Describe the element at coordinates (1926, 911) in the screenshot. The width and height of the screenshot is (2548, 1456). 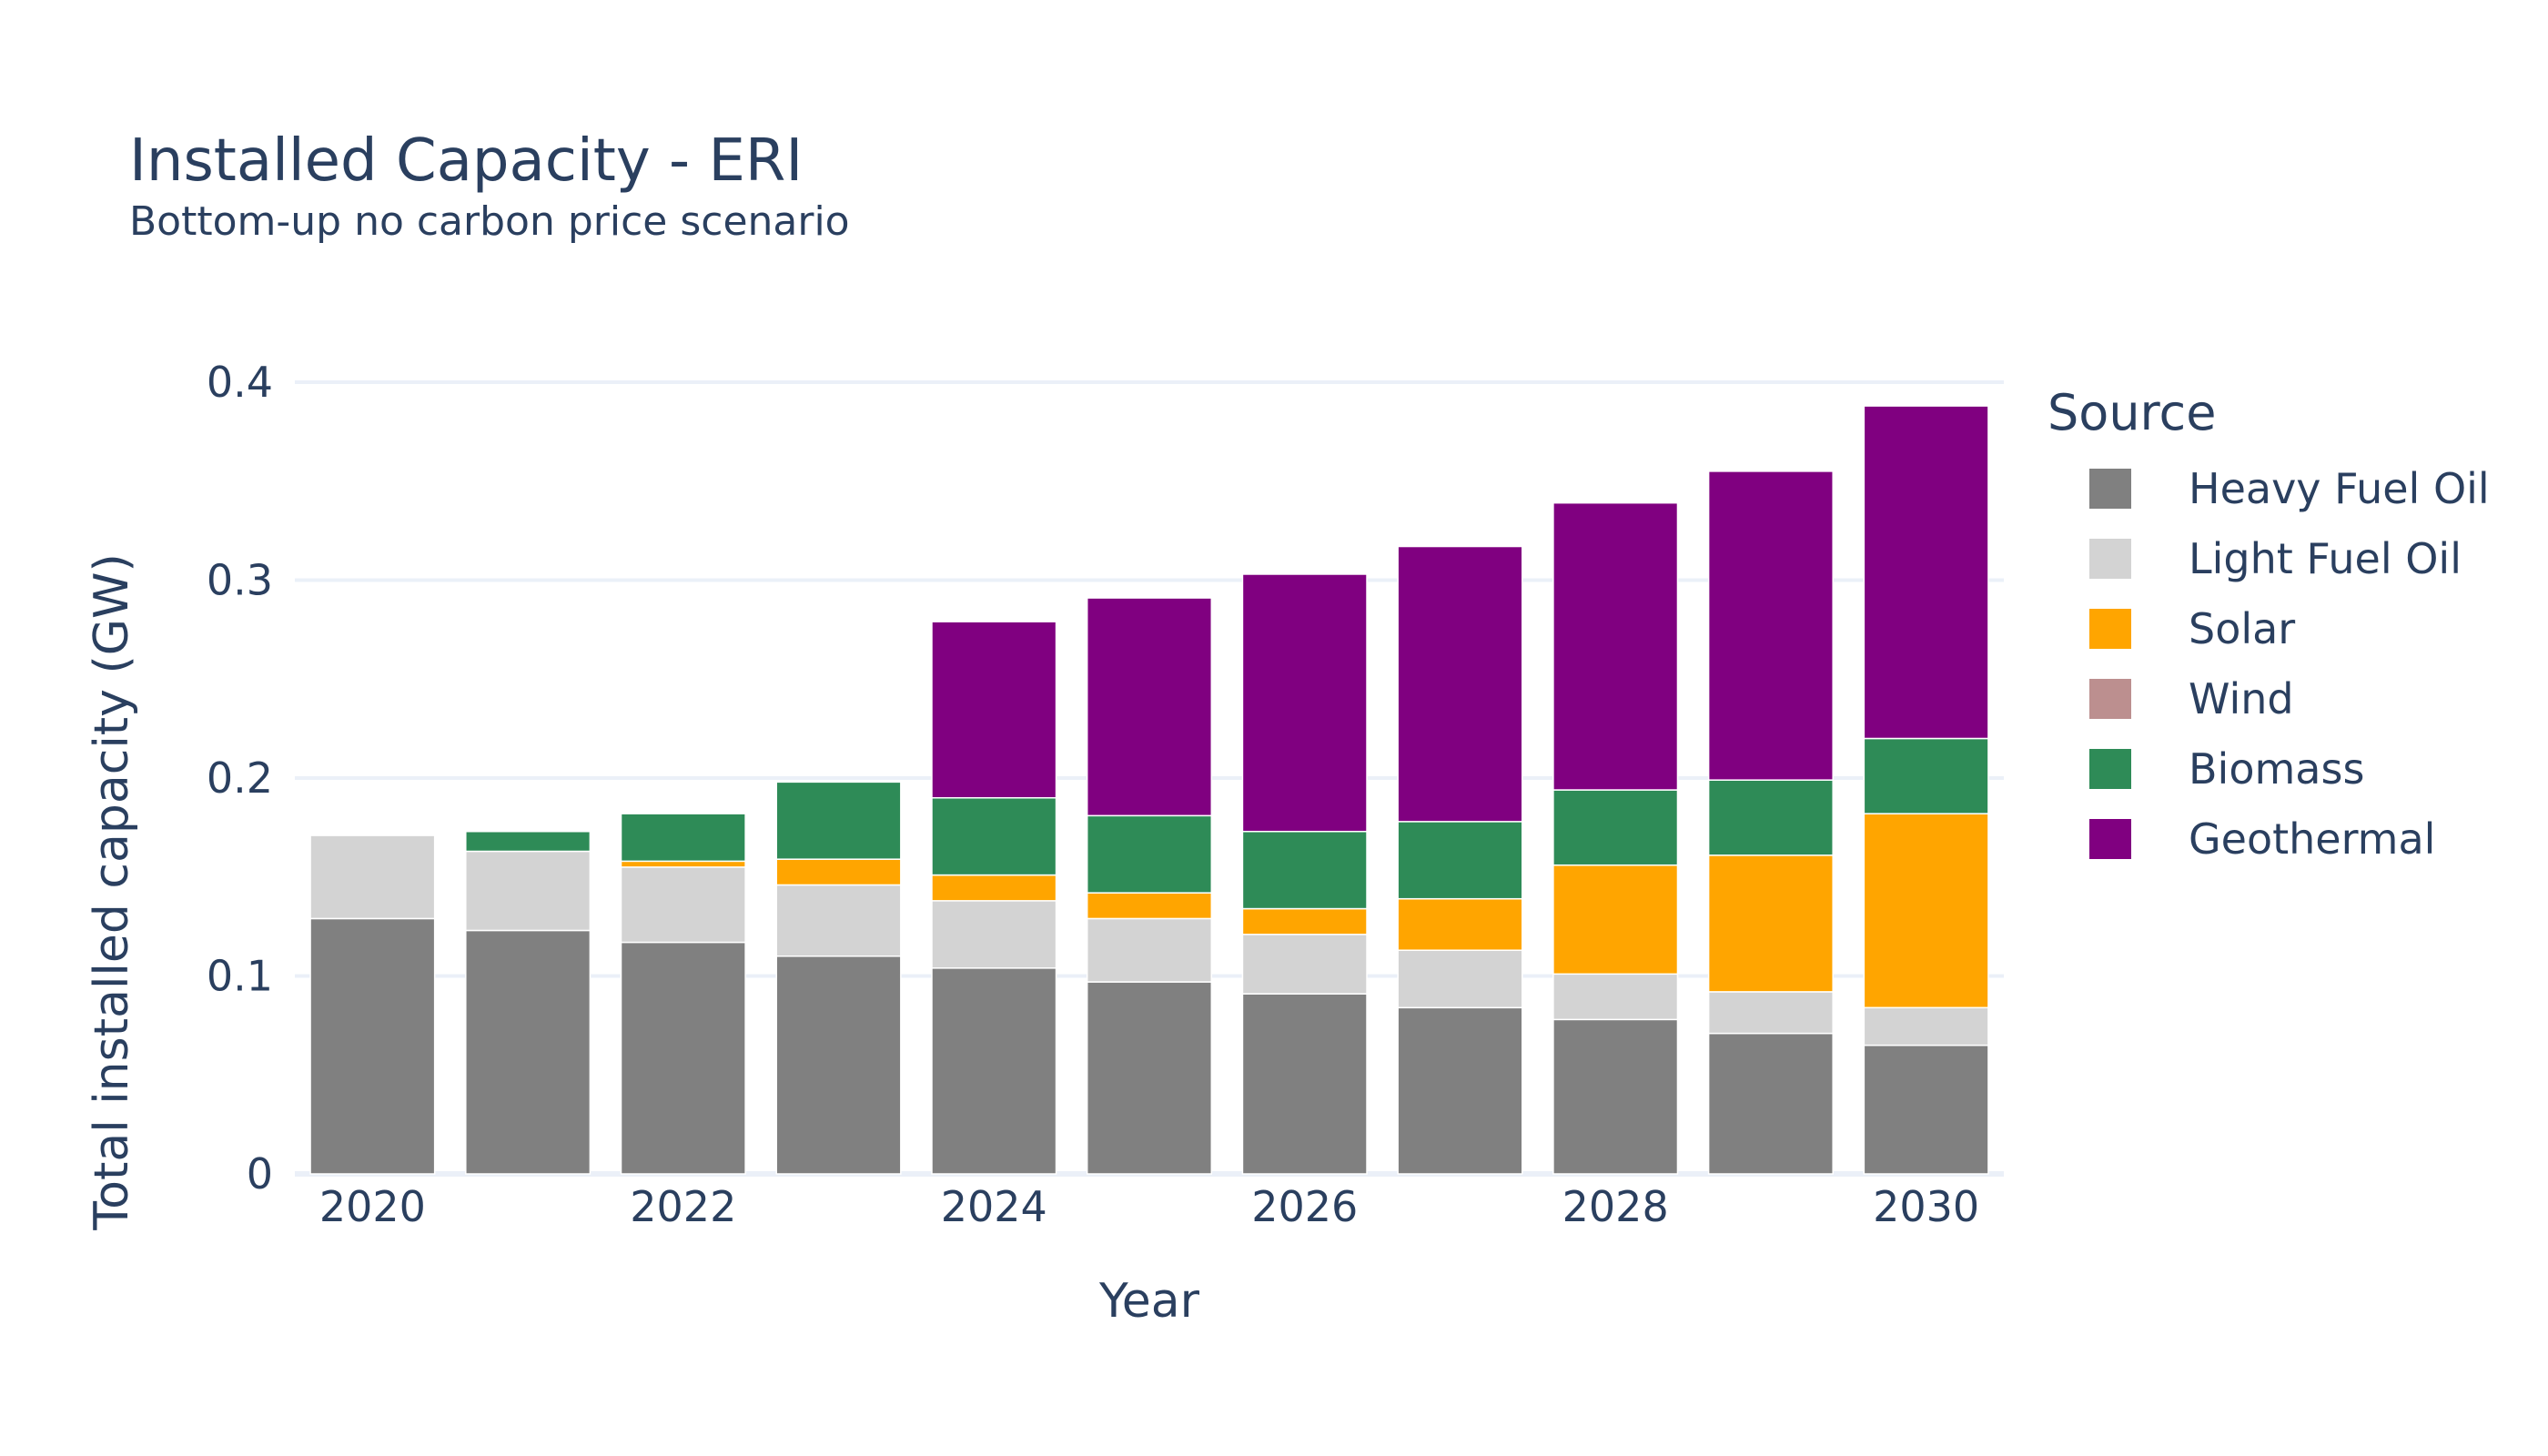
I see `bar-solar-2030` at that location.